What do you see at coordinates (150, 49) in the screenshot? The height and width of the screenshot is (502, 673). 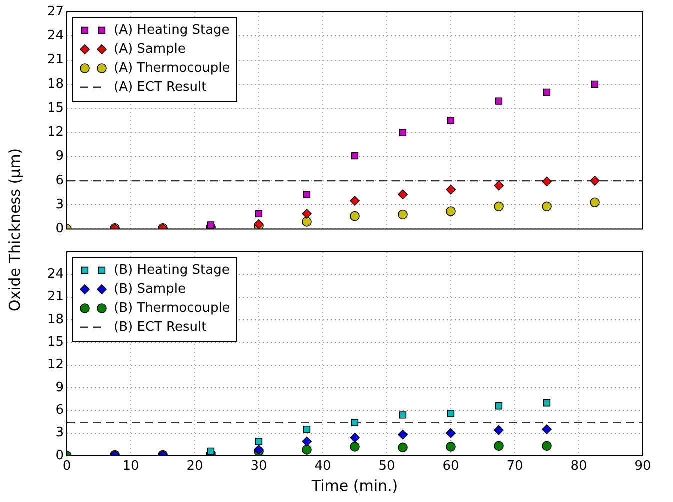 I see `legend-label: (A) Sample` at bounding box center [150, 49].